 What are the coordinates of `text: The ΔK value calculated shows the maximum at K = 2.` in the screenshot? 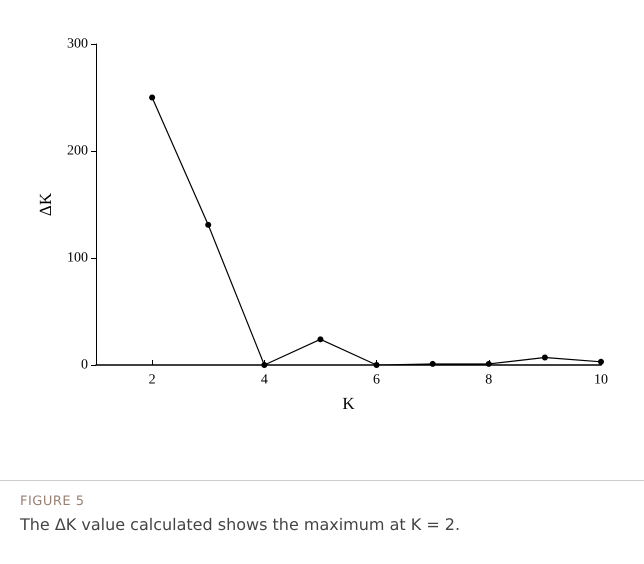 It's located at (240, 524).